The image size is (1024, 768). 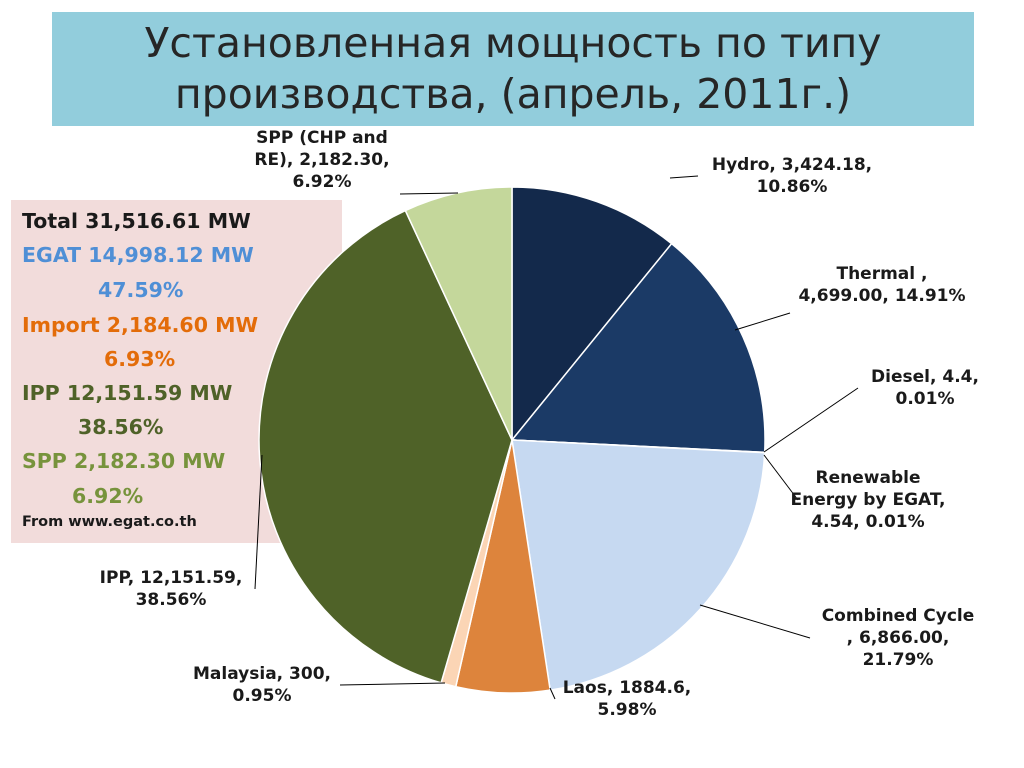 I want to click on slice-label-2: Diesel, 4.4, 0.01%, so click(x=925, y=388).